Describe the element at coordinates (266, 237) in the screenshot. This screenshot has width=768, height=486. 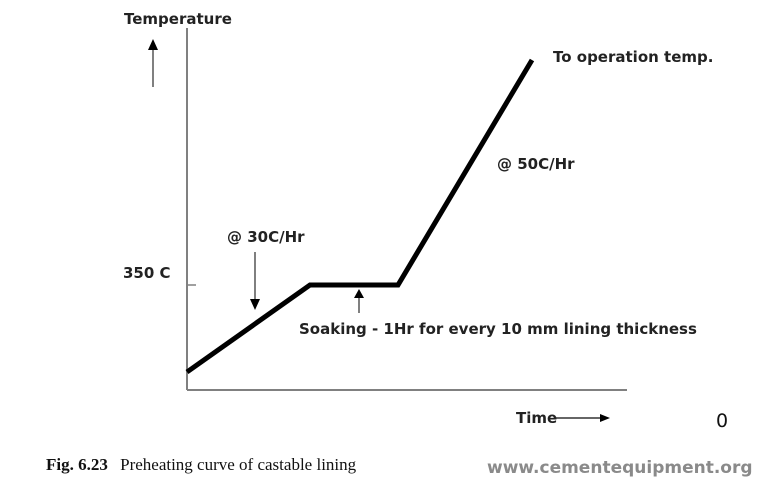
I see `rate1-label: @ 30C/Hr` at that location.